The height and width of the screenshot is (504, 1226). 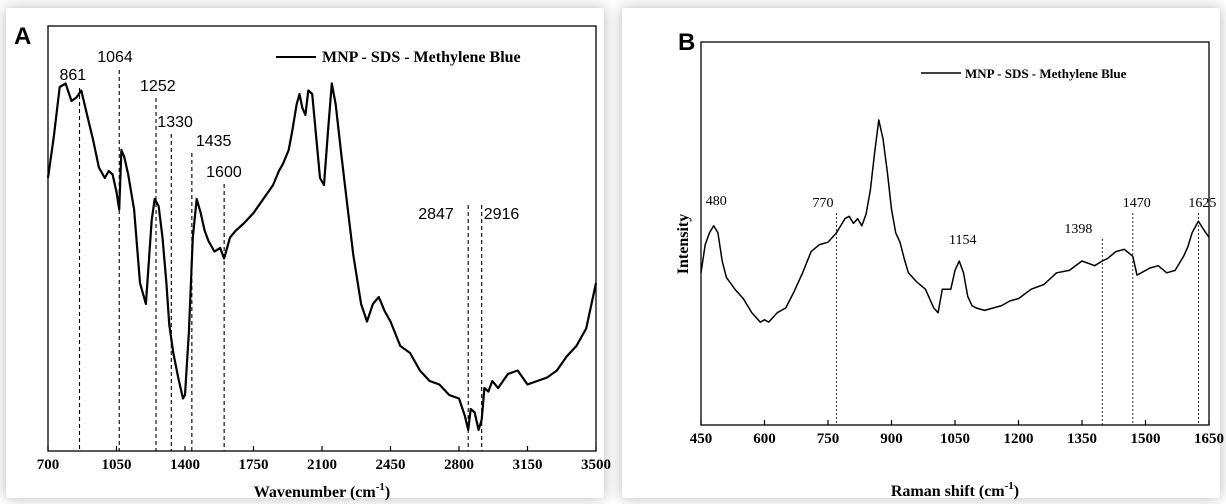 I want to click on panel-a-letter: A, so click(x=22, y=36).